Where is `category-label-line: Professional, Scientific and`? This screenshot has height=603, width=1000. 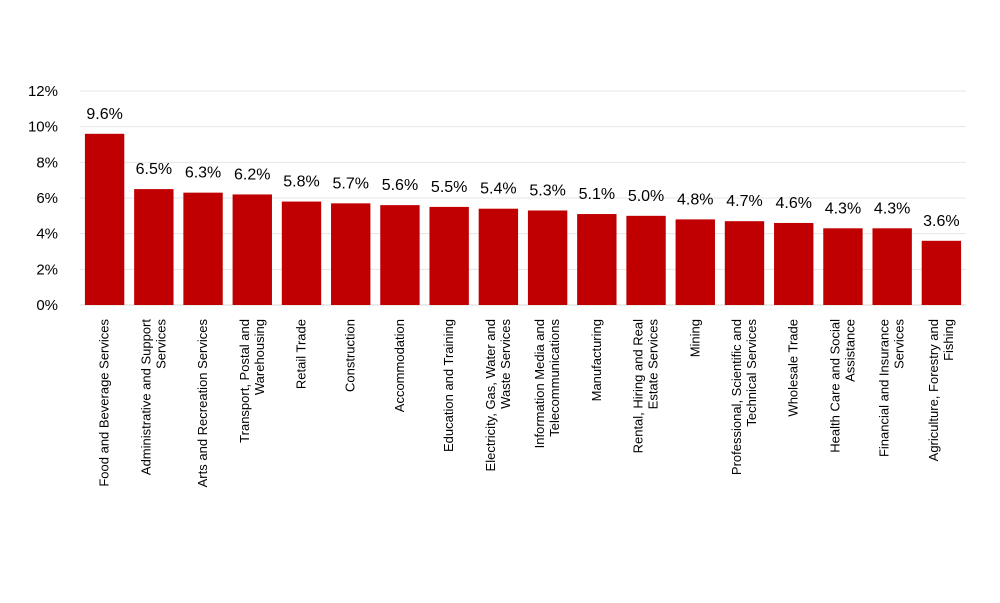 category-label-line: Professional, Scientific and is located at coordinates (736, 397).